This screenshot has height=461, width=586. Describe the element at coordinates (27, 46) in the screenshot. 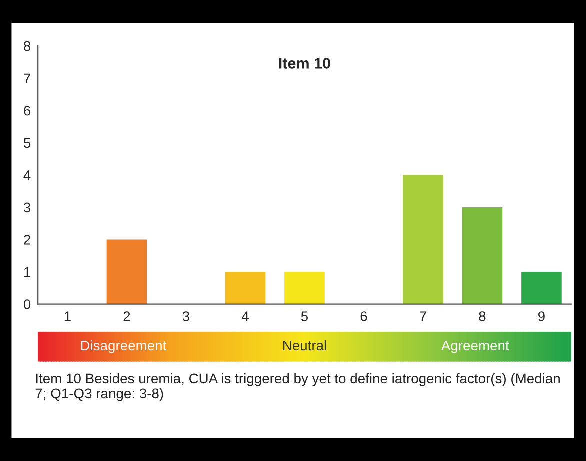

I see `y-tick-label: 8` at that location.